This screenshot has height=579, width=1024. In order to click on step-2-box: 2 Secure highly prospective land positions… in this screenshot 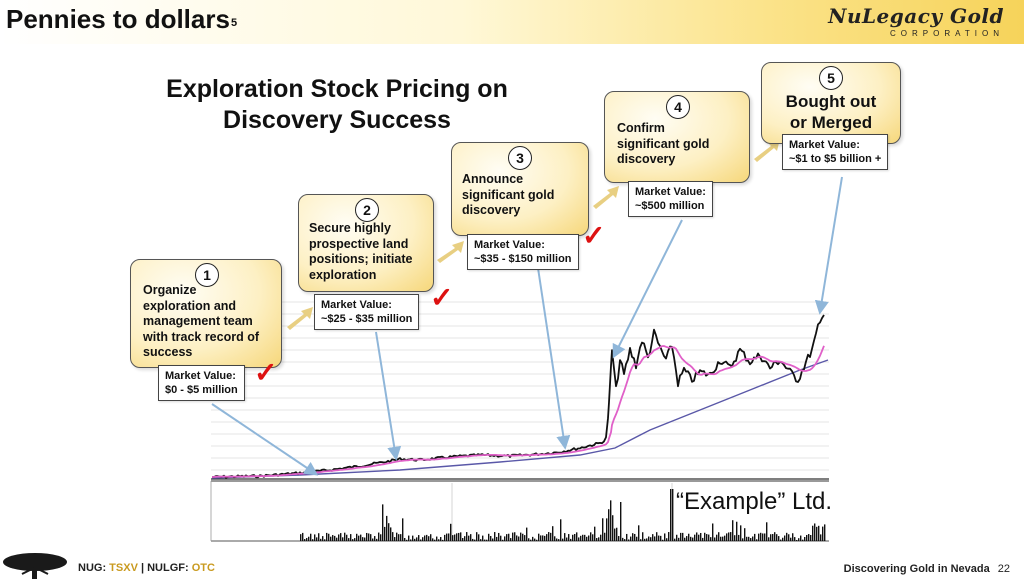, I will do `click(366, 243)`.